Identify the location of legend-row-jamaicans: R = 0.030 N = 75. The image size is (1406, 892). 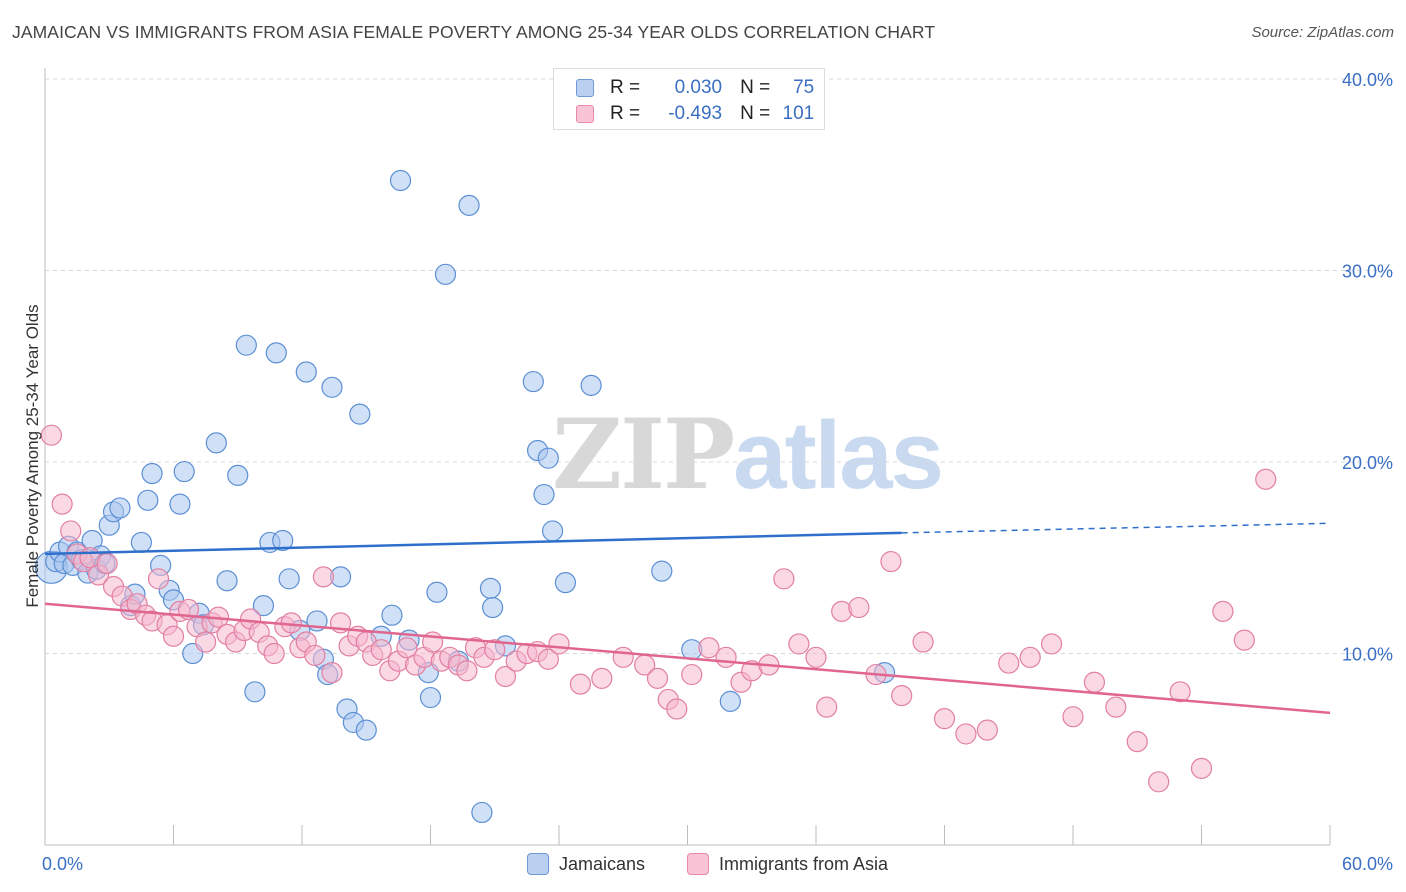
(695, 88).